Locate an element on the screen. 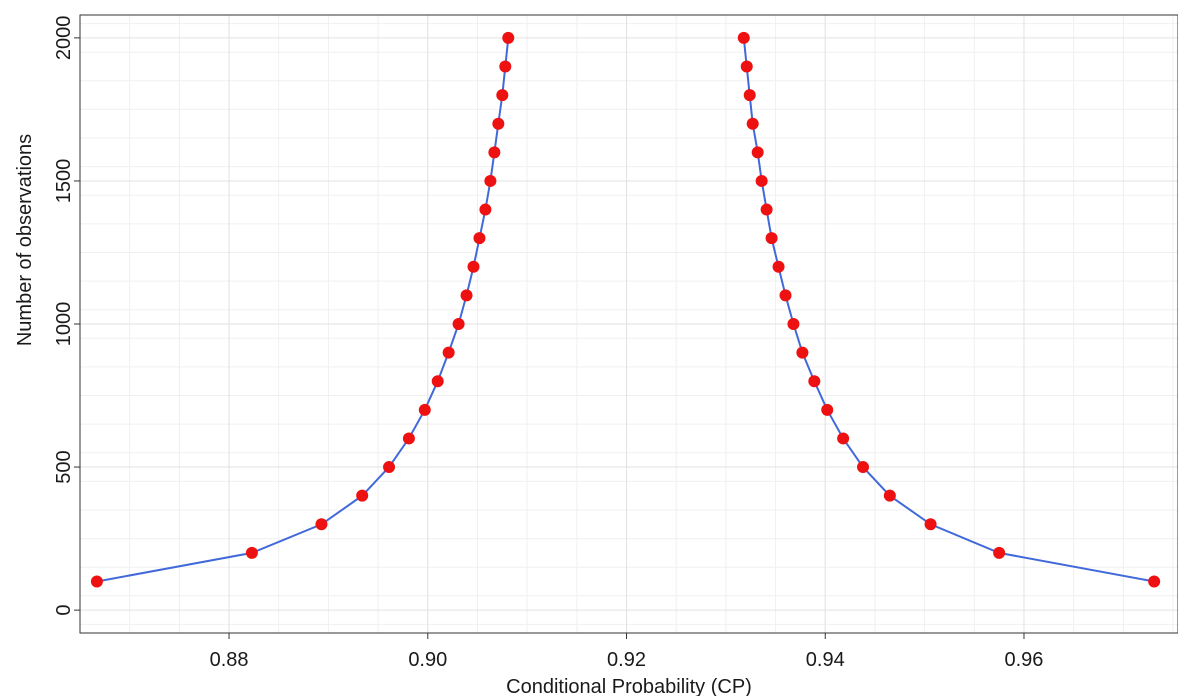 The image size is (1178, 696). y-tick-label: 0 is located at coordinates (64, 610).